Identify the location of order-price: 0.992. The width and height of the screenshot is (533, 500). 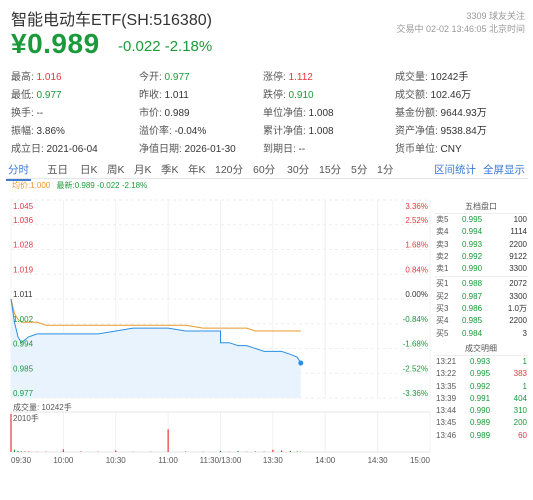
(472, 256).